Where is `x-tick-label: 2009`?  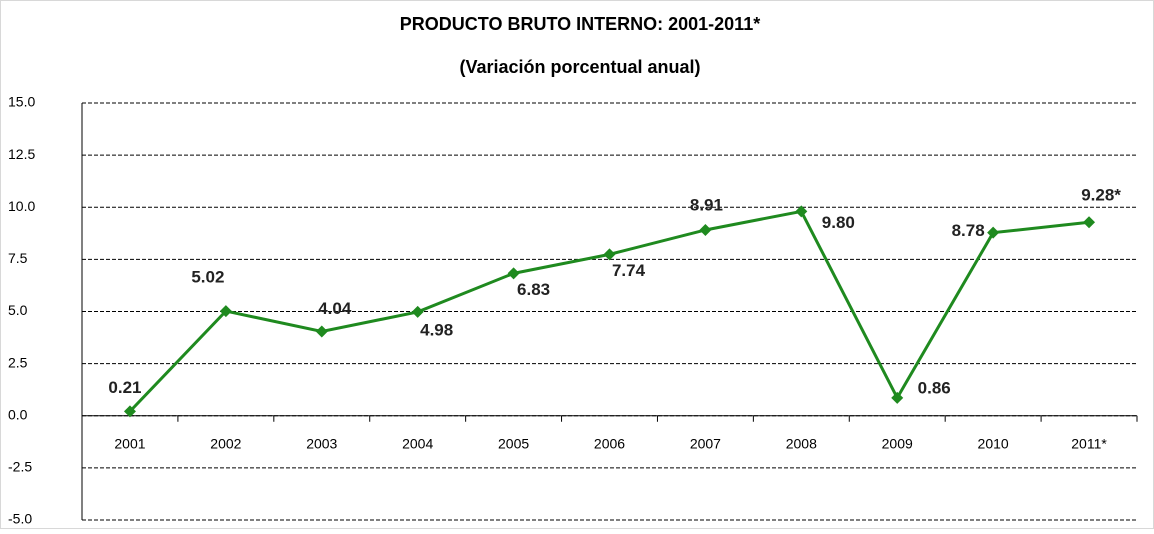 x-tick-label: 2009 is located at coordinates (897, 443).